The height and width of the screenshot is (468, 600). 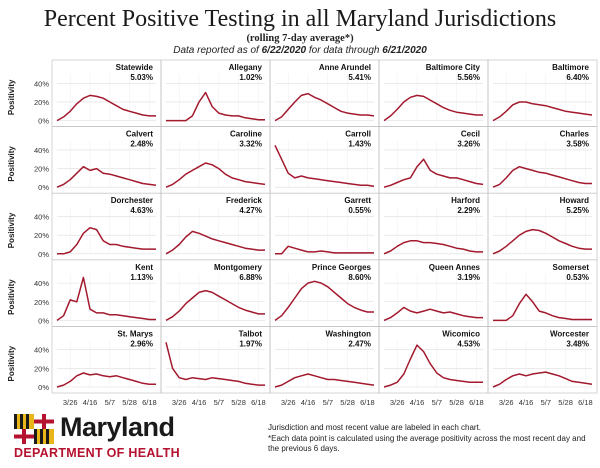 What do you see at coordinates (215, 175) in the screenshot?
I see `panel-caroline-line` at bounding box center [215, 175].